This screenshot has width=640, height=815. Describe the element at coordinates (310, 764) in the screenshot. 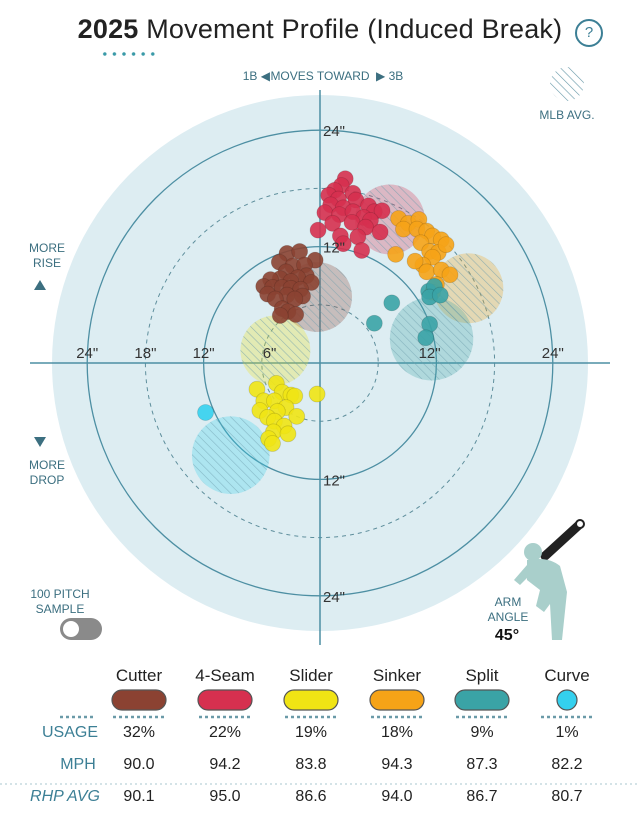

I see `cell-mph-slider: 83.8` at that location.